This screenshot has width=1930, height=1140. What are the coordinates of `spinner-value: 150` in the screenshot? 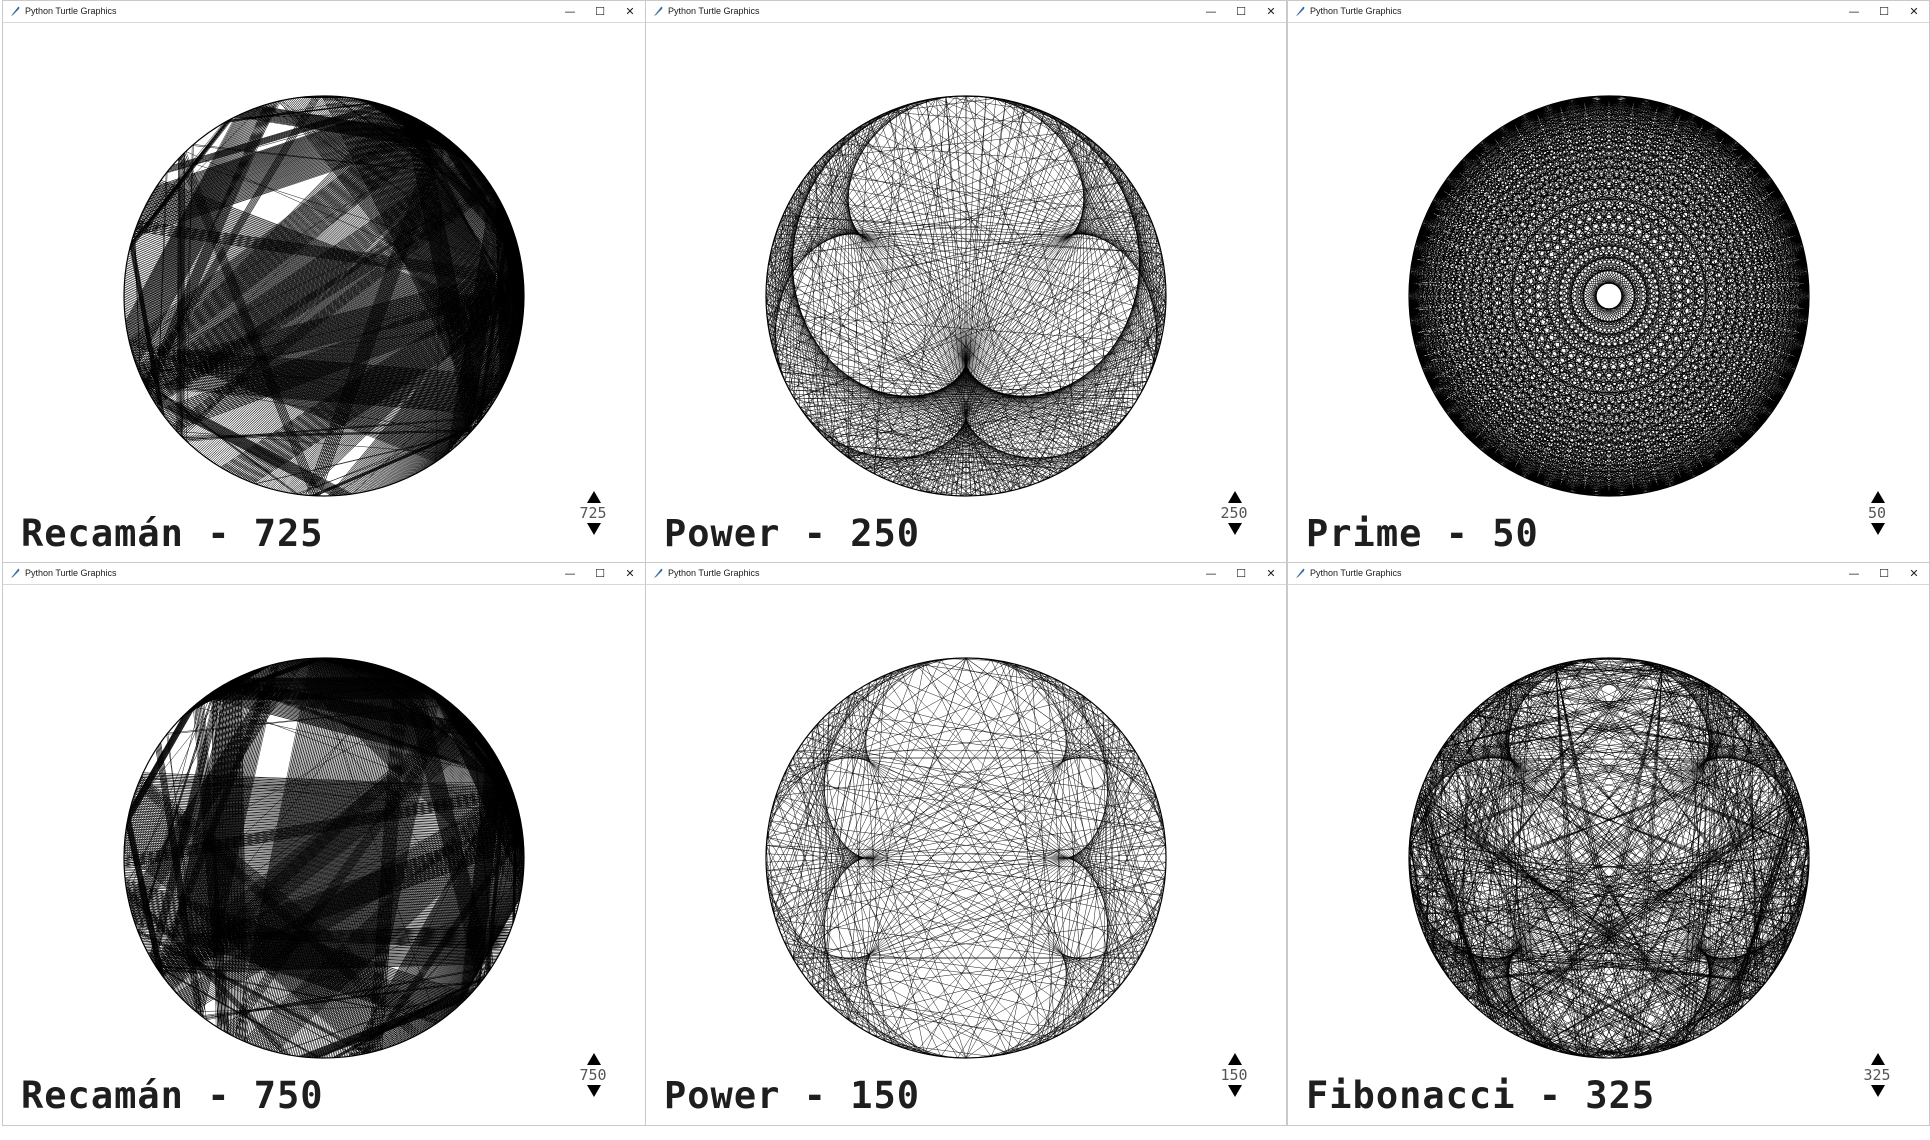 It's located at (1234, 1075).